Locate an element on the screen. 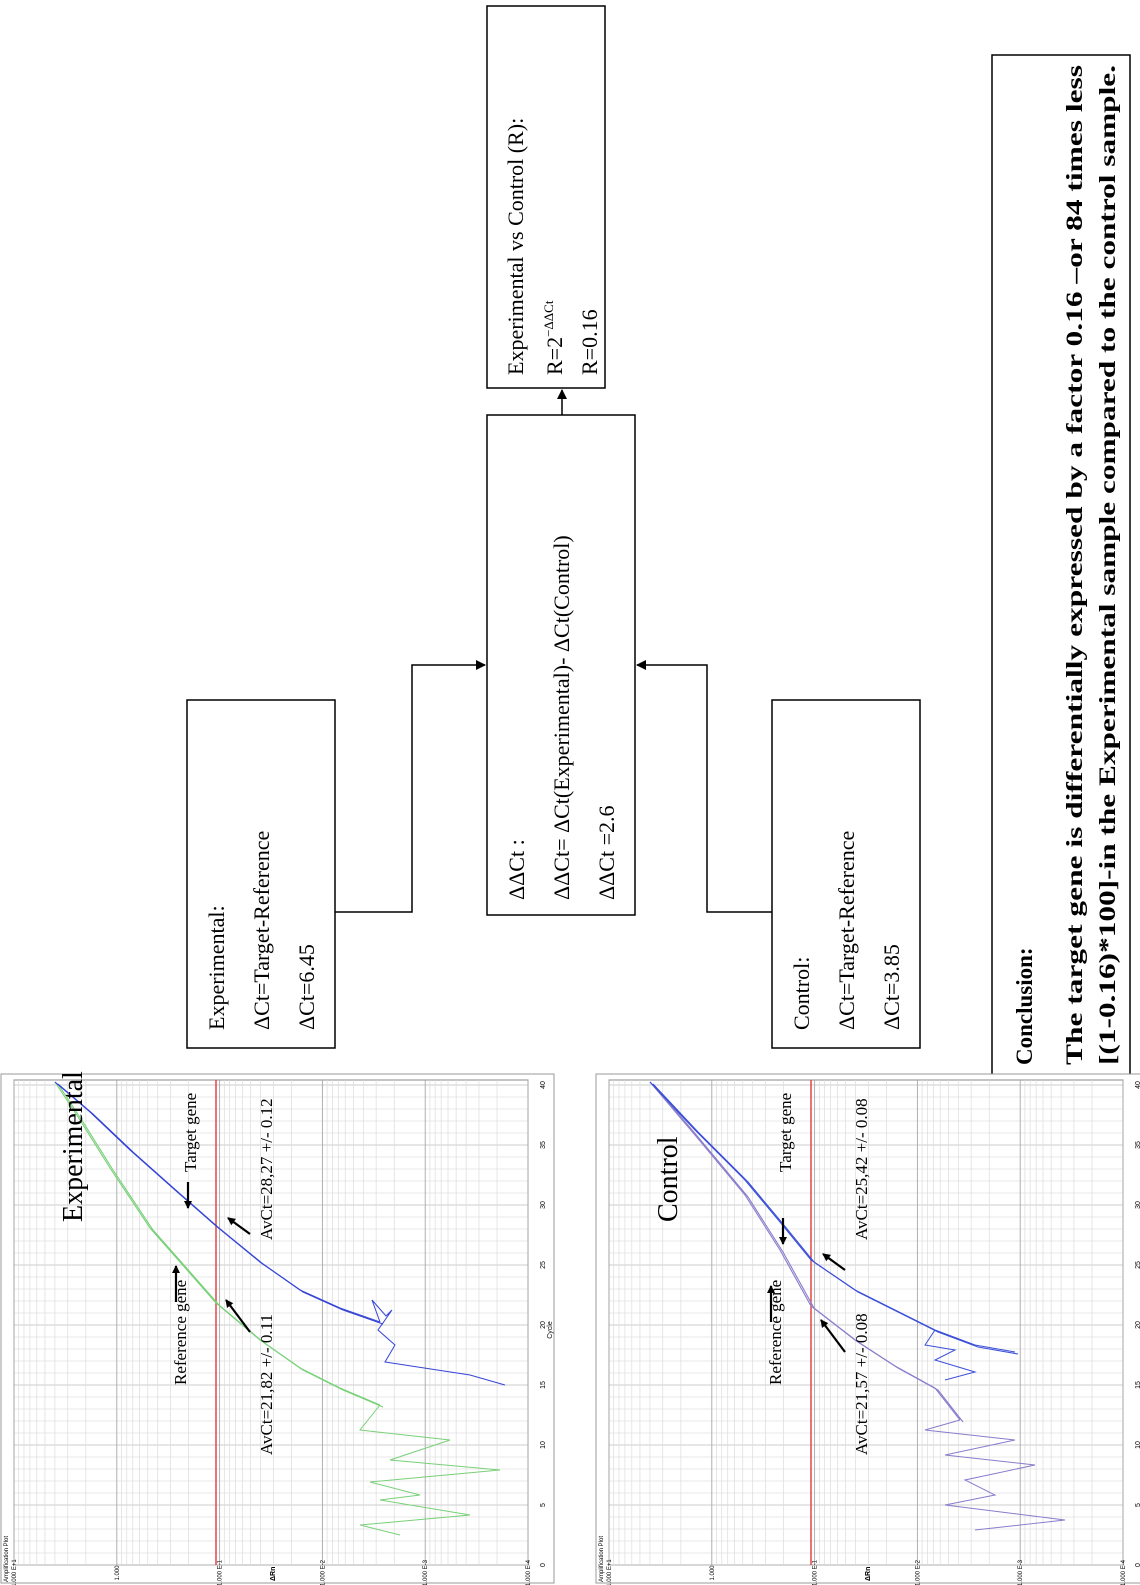 This screenshot has height=1585, width=1140. result-formula: R=2−ΔΔCt is located at coordinates (554, 337).